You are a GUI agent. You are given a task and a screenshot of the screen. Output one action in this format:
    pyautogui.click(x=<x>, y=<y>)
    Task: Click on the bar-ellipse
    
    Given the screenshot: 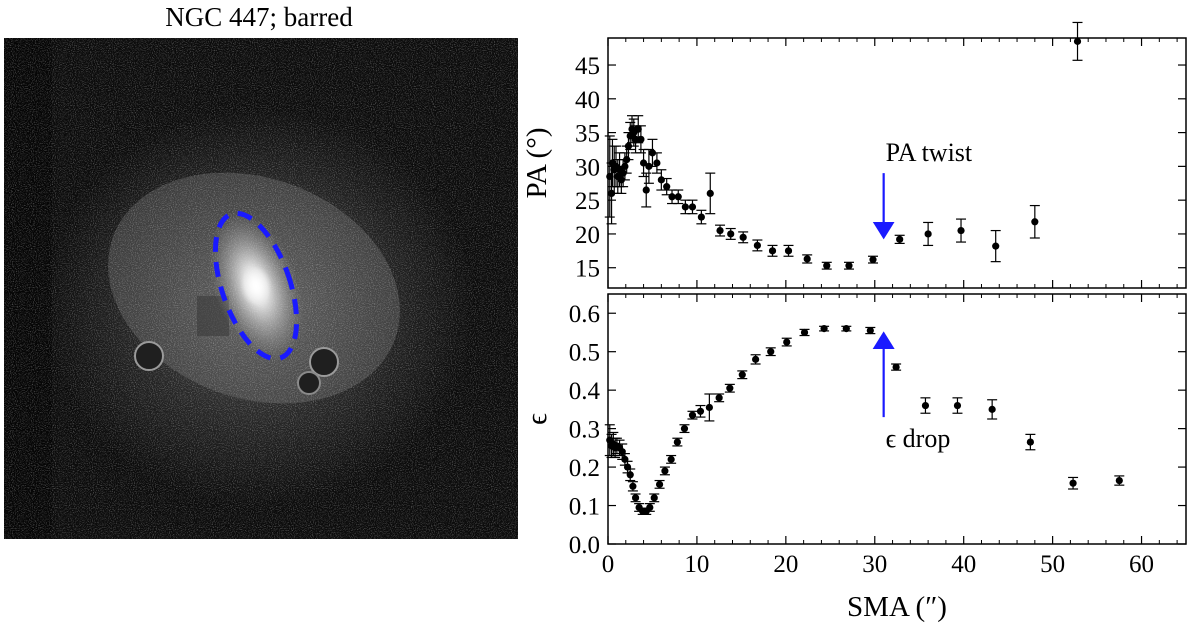 What is the action you would take?
    pyautogui.click(x=256, y=286)
    